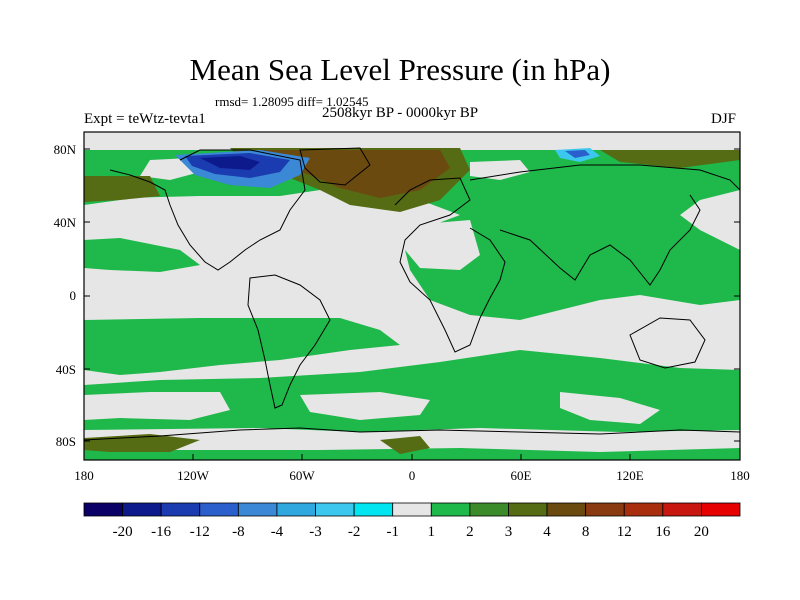  I want to click on colorbar-label-10: 3, so click(509, 532).